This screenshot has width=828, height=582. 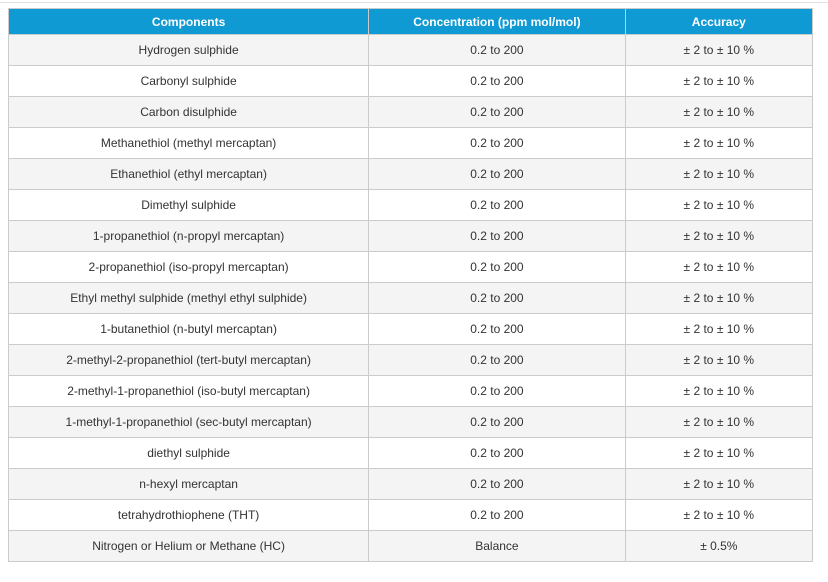 What do you see at coordinates (188, 174) in the screenshot?
I see `component-cell: Ethanethiol (ethyl mercaptan)` at bounding box center [188, 174].